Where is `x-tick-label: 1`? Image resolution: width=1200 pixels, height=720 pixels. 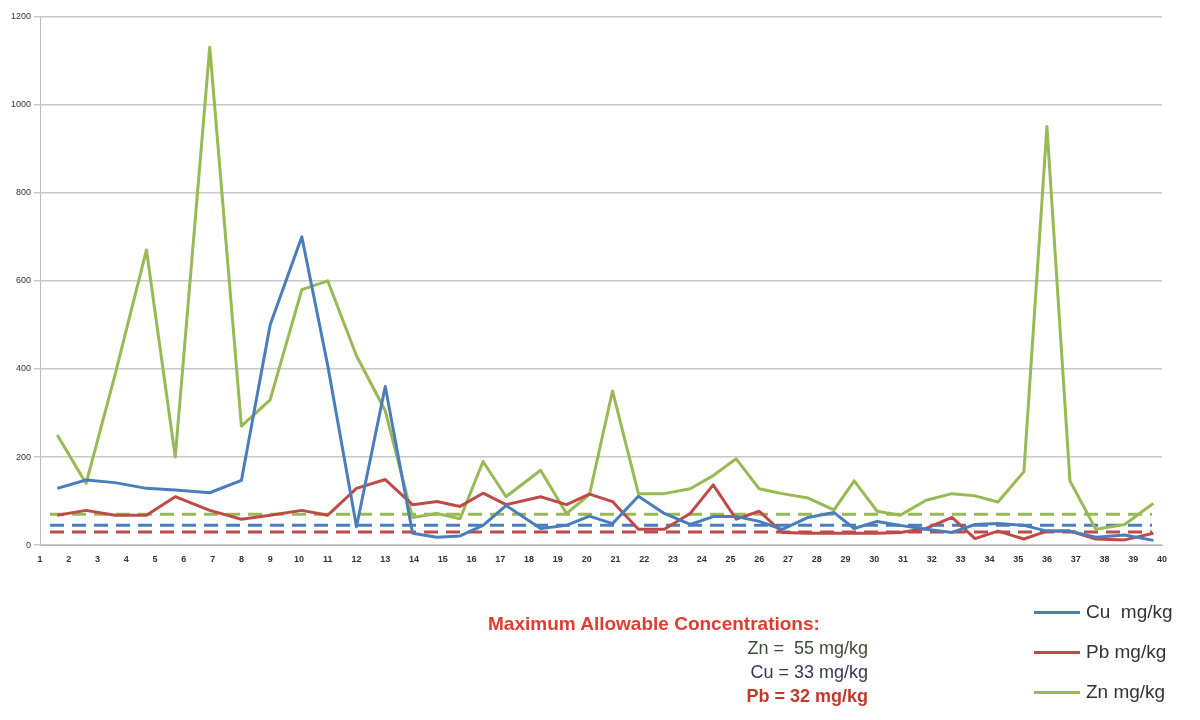
x-tick-label: 1 is located at coordinates (40, 559).